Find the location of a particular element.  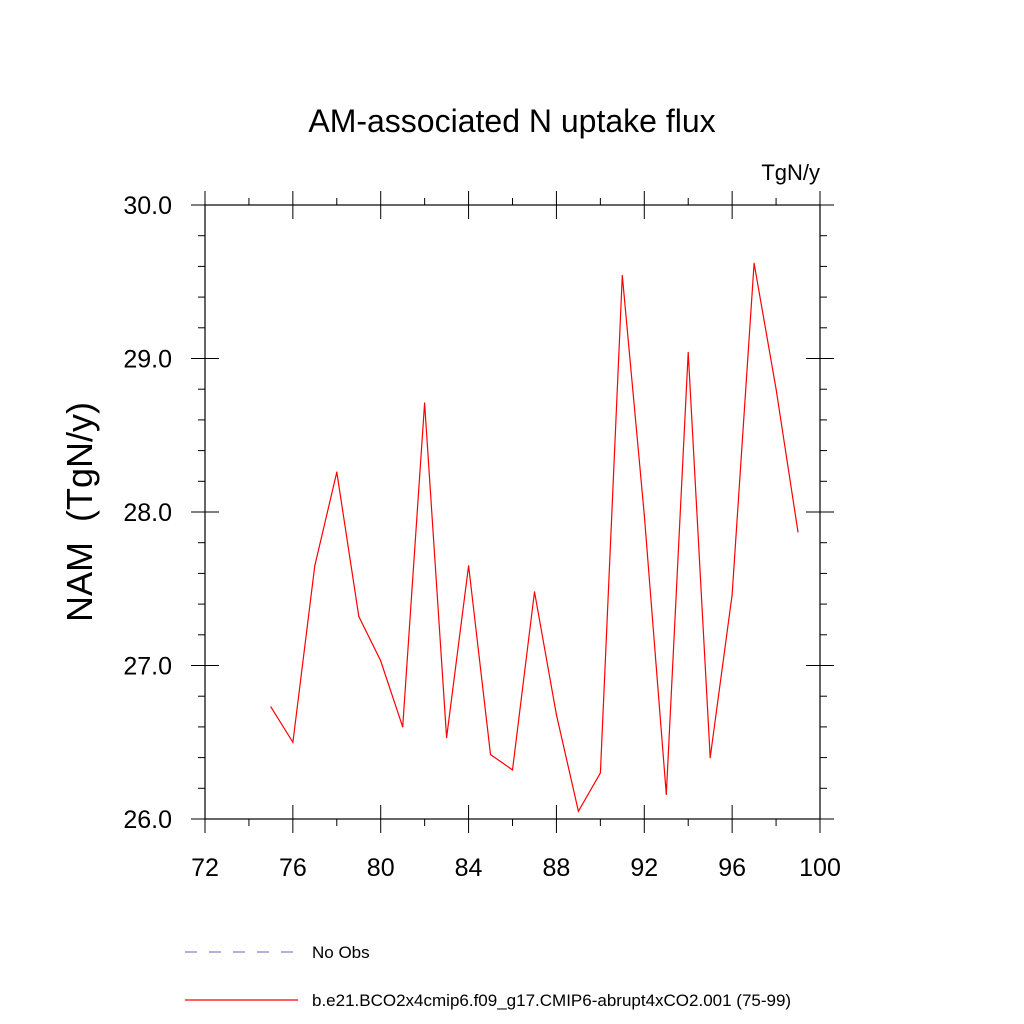

x-tick-label: 72 is located at coordinates (205, 868).